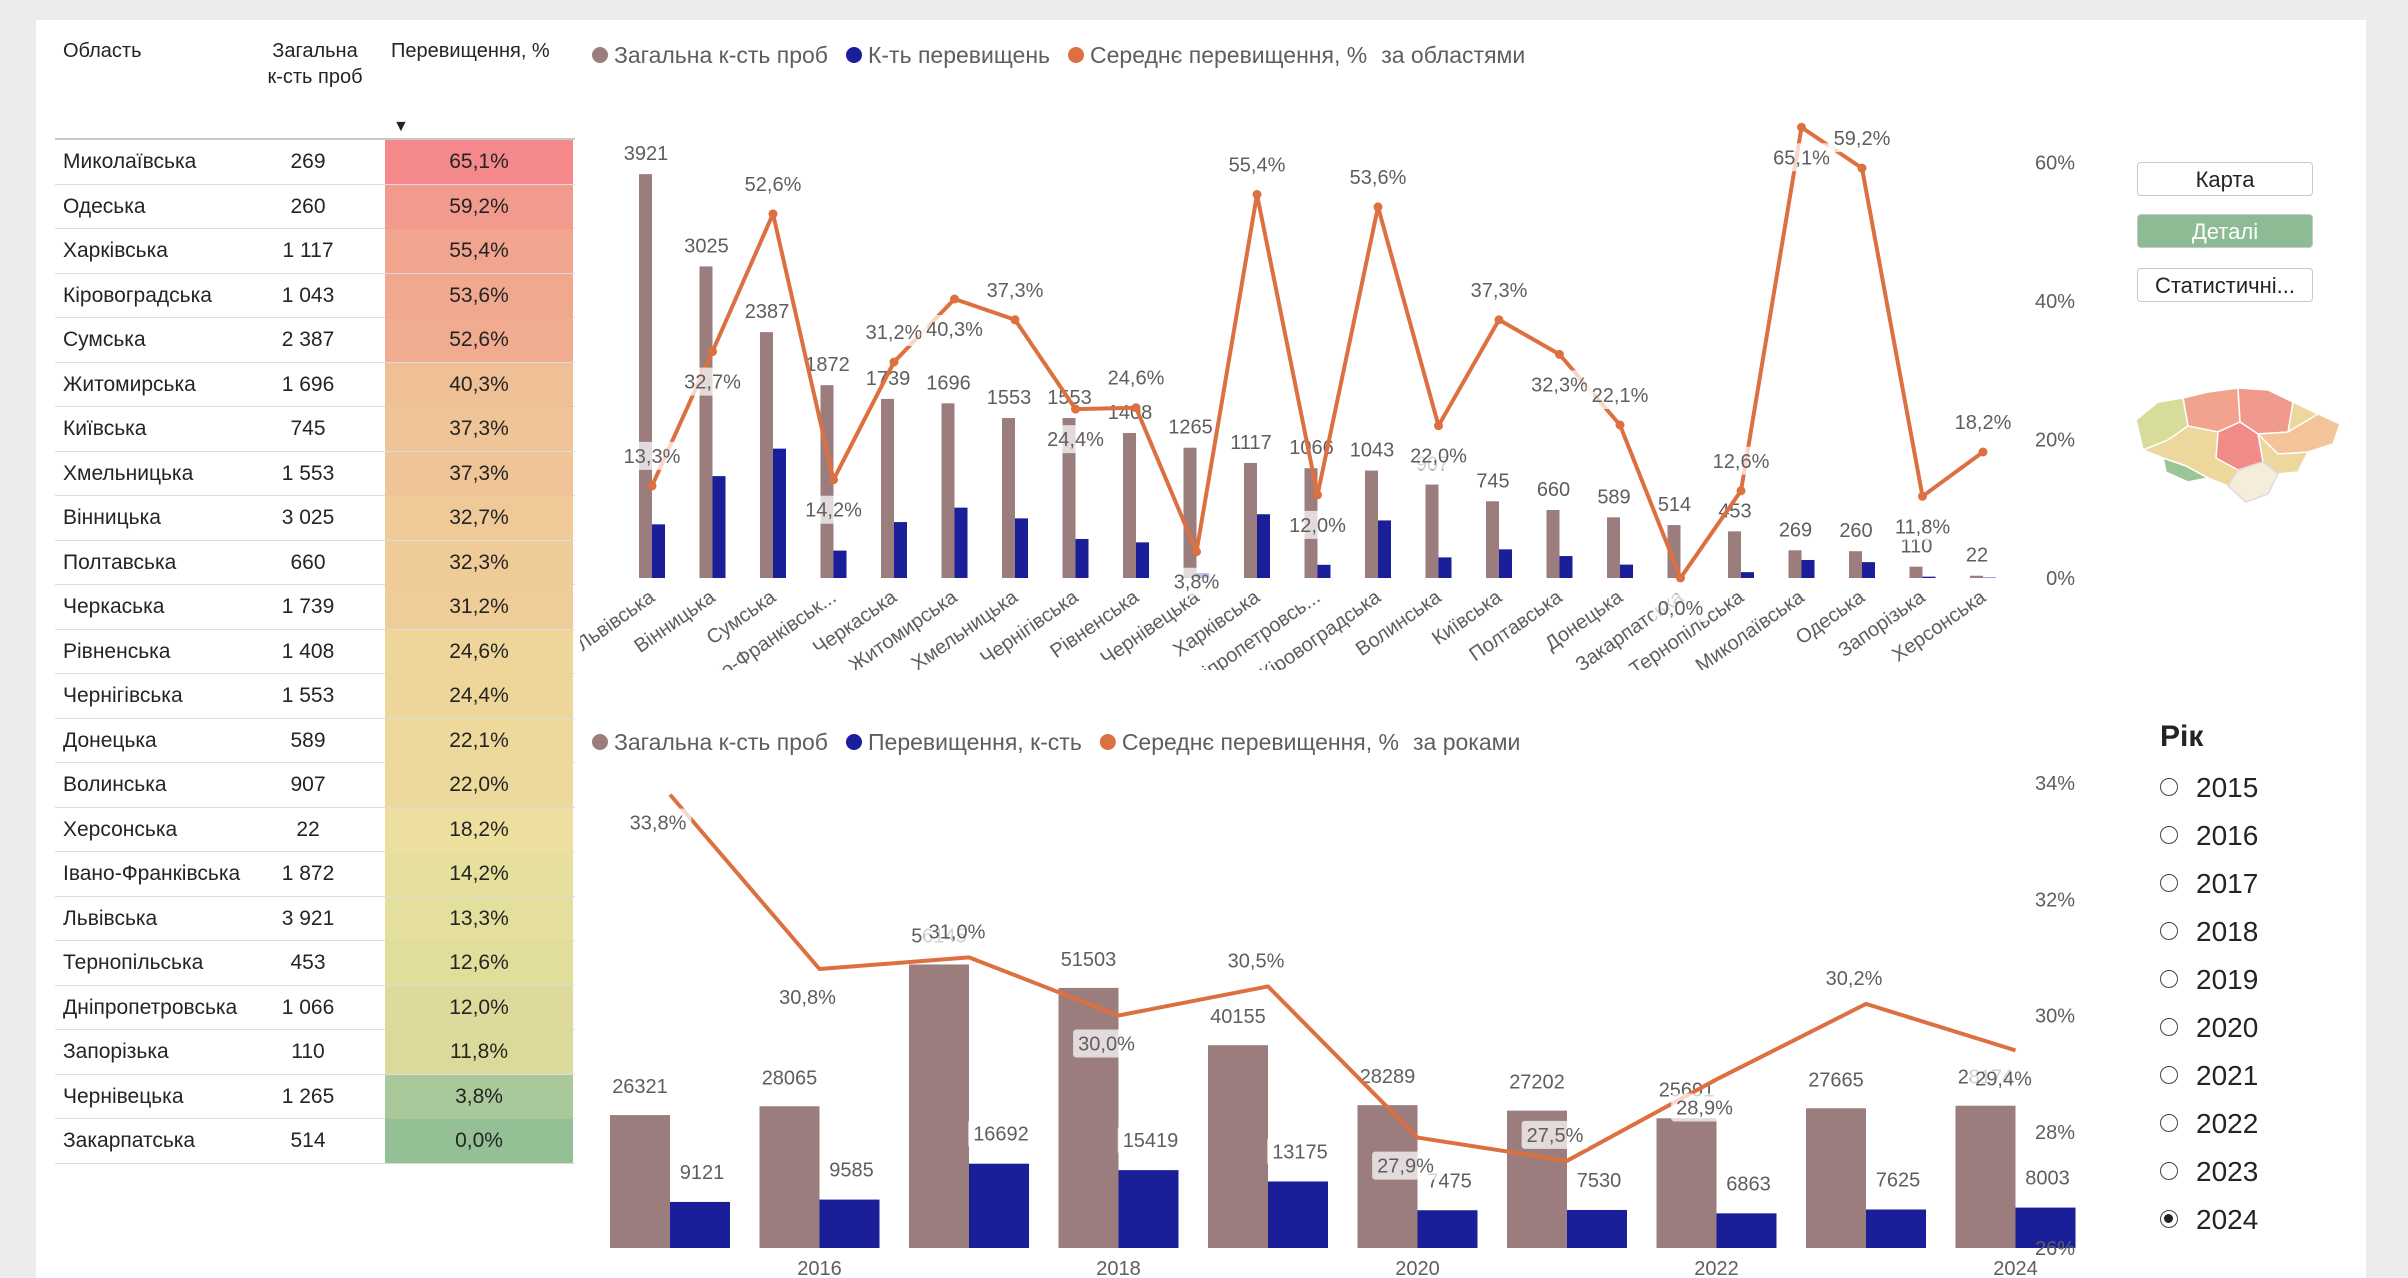 Image resolution: width=2408 pixels, height=1278 pixels. I want to click on legend-marker, so click(600, 742).